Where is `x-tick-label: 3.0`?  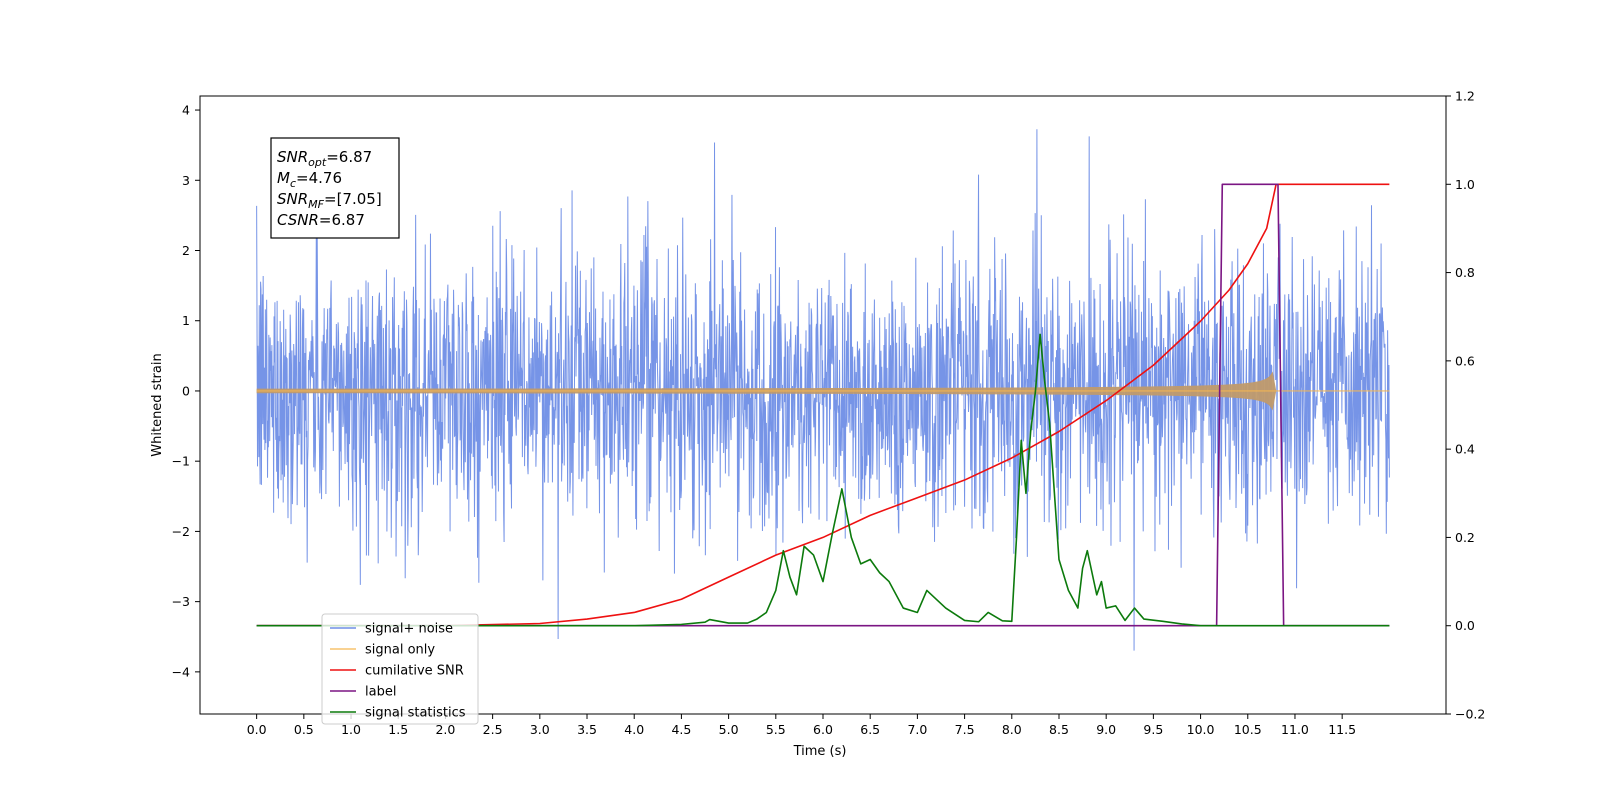
x-tick-label: 3.0 is located at coordinates (540, 729).